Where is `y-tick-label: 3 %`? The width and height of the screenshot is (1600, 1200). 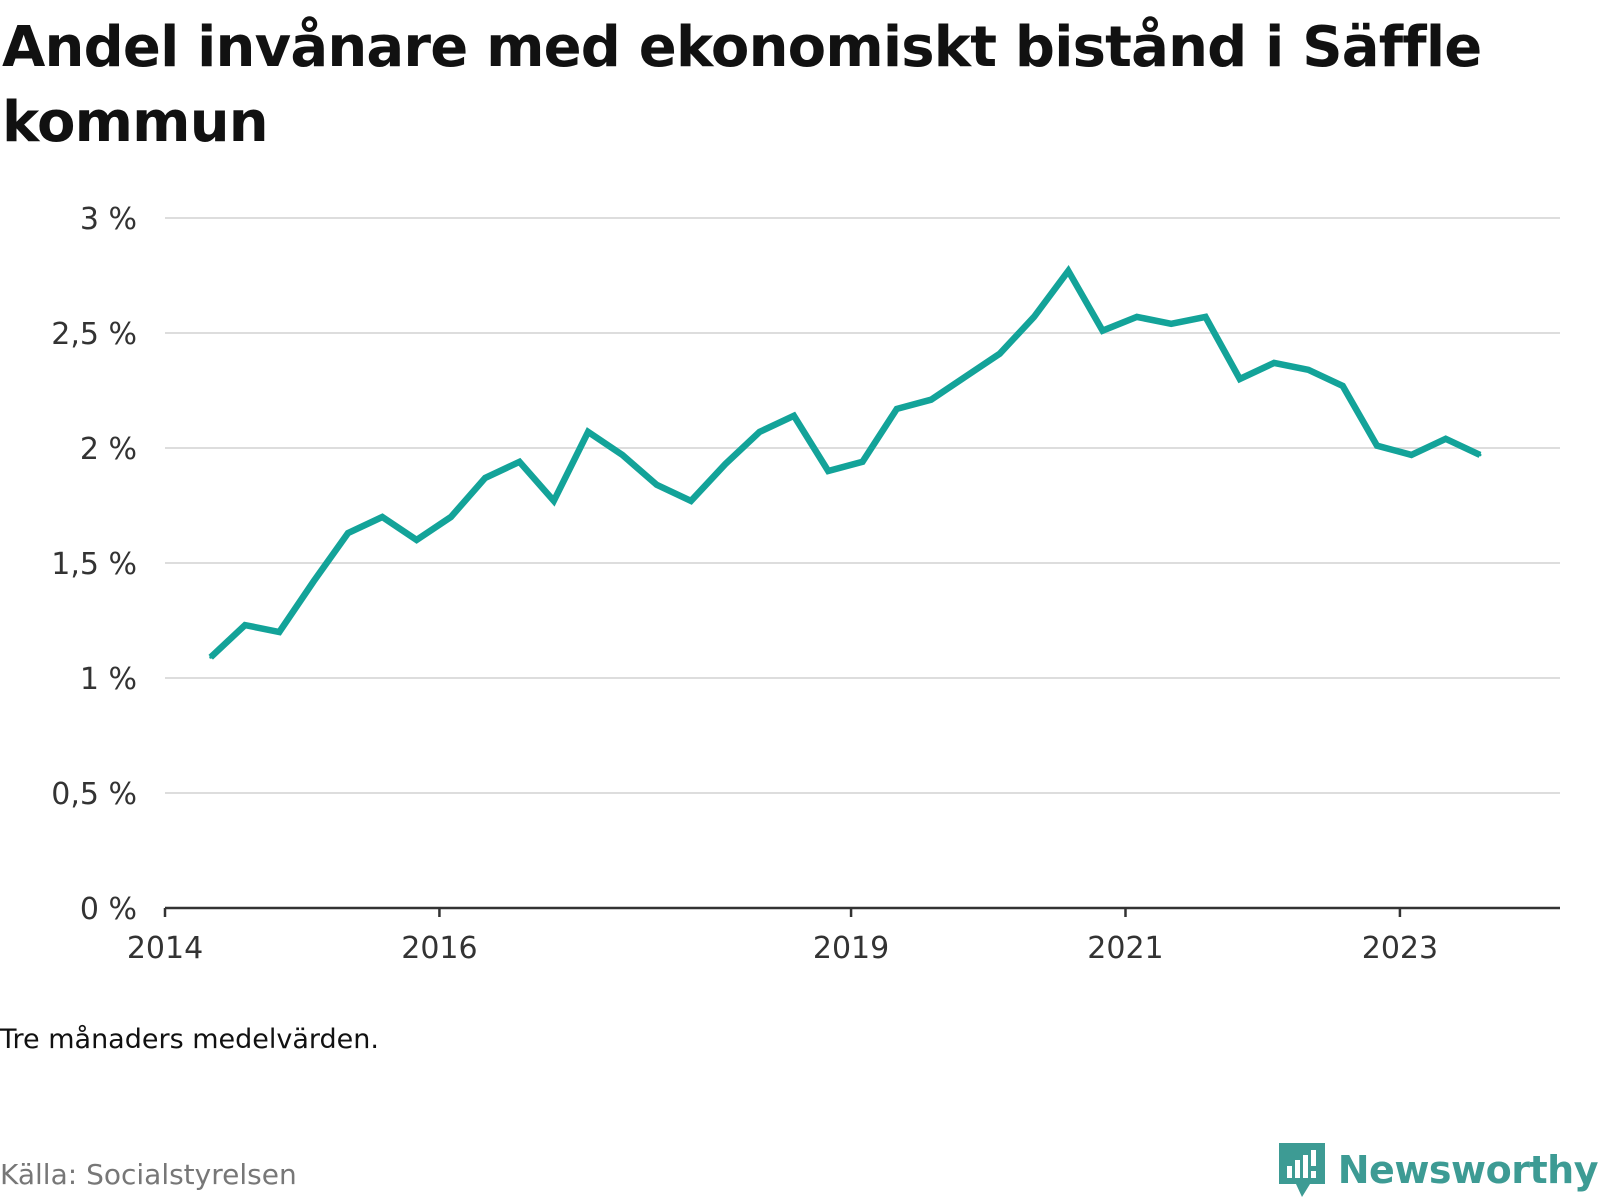
y-tick-label: 3 % is located at coordinates (108, 219).